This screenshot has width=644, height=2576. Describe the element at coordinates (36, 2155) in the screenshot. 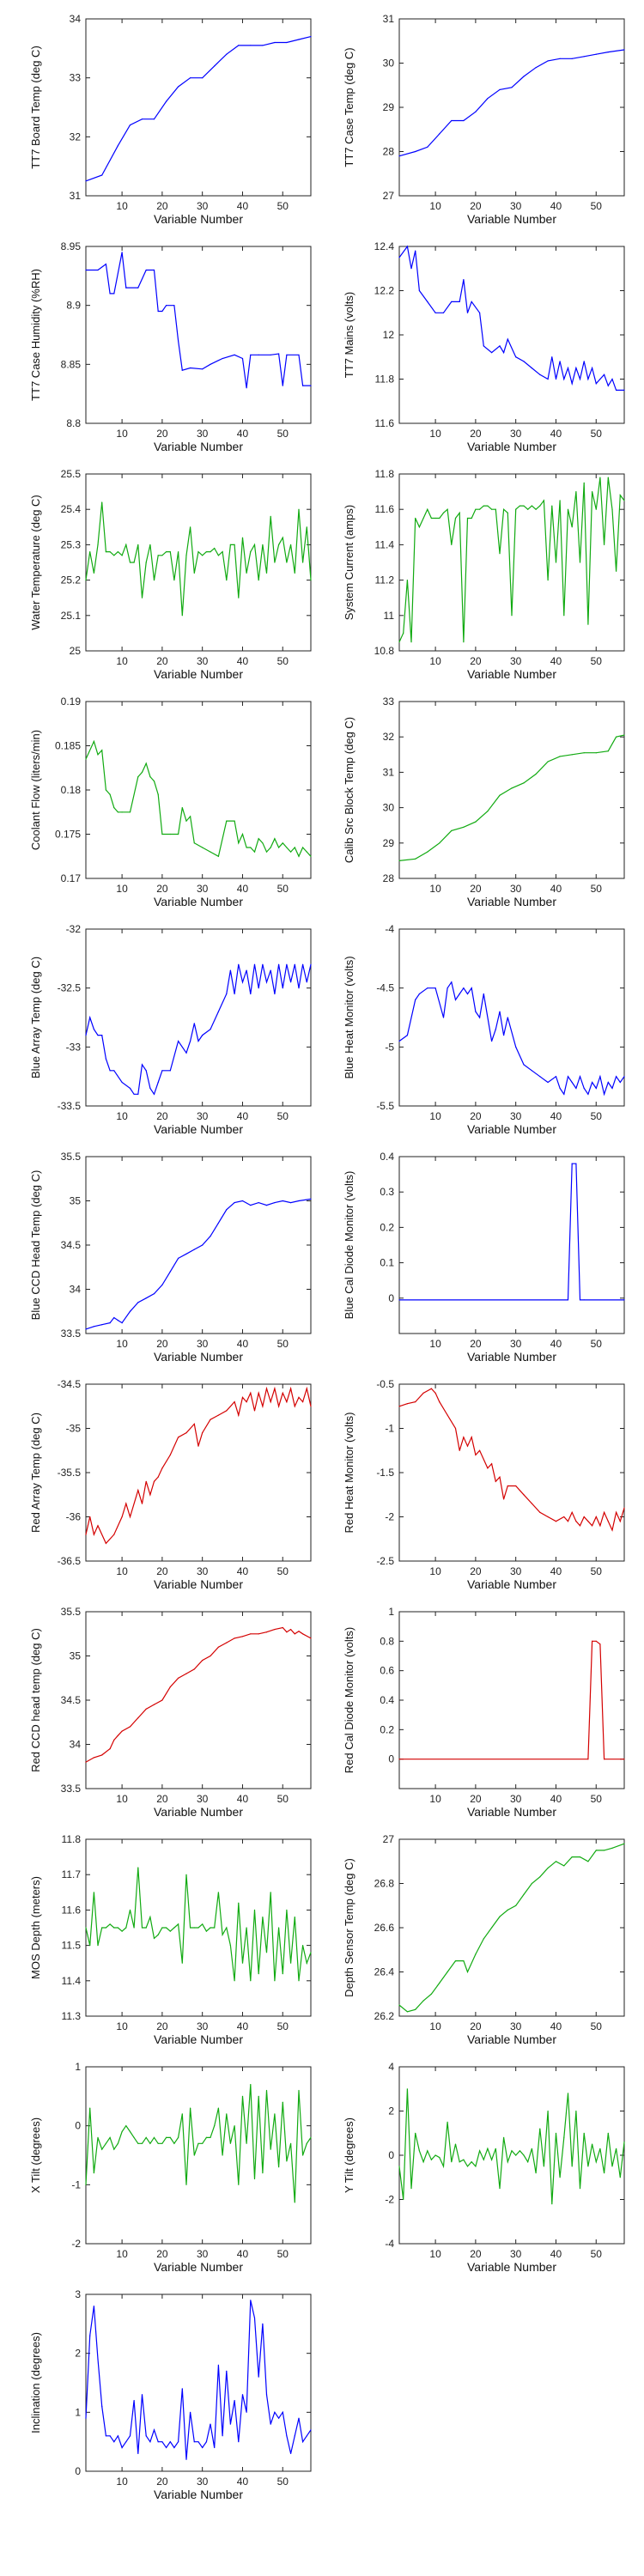

I see `y-axis-label: X Tilt (degrees)` at that location.